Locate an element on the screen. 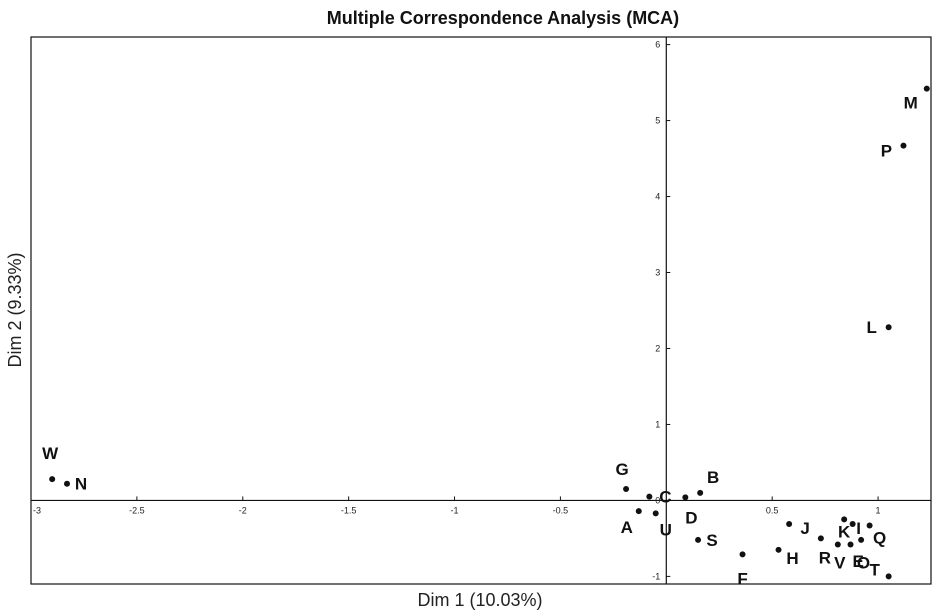 Image resolution: width=934 pixels, height=613 pixels. y-tick-group: -1 0 1 2 3 4 5 6 is located at coordinates (661, 310).